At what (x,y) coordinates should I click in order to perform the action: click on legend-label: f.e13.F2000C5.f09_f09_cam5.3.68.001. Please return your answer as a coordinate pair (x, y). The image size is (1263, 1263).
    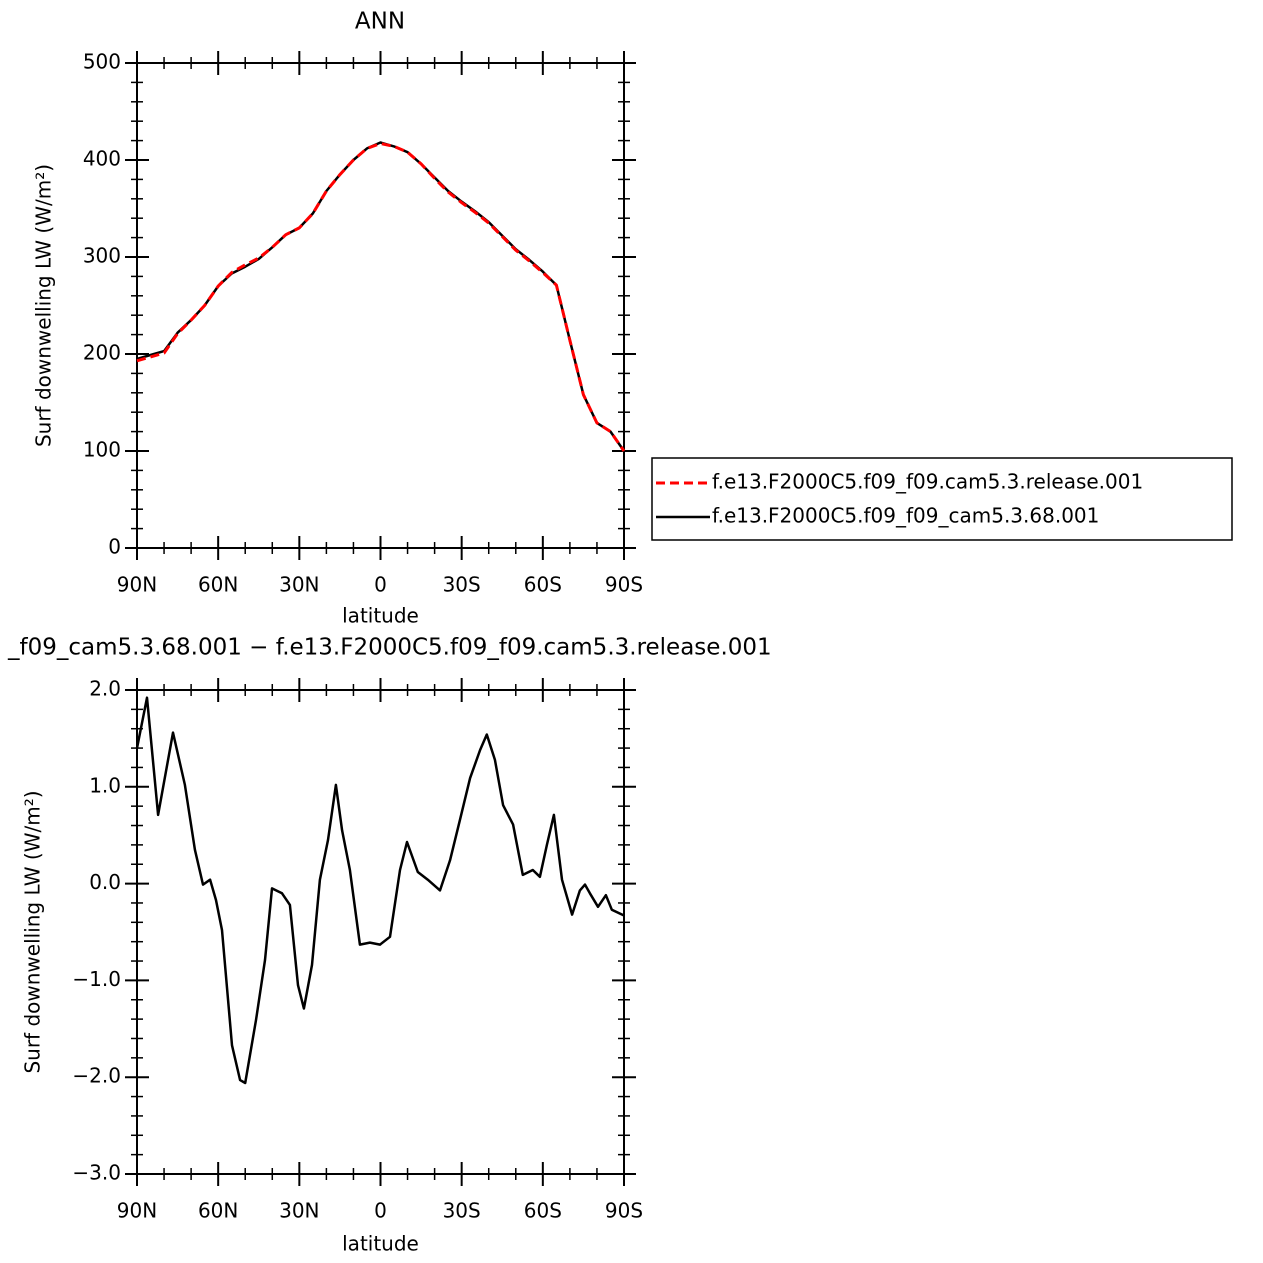
    Looking at the image, I should click on (905, 516).